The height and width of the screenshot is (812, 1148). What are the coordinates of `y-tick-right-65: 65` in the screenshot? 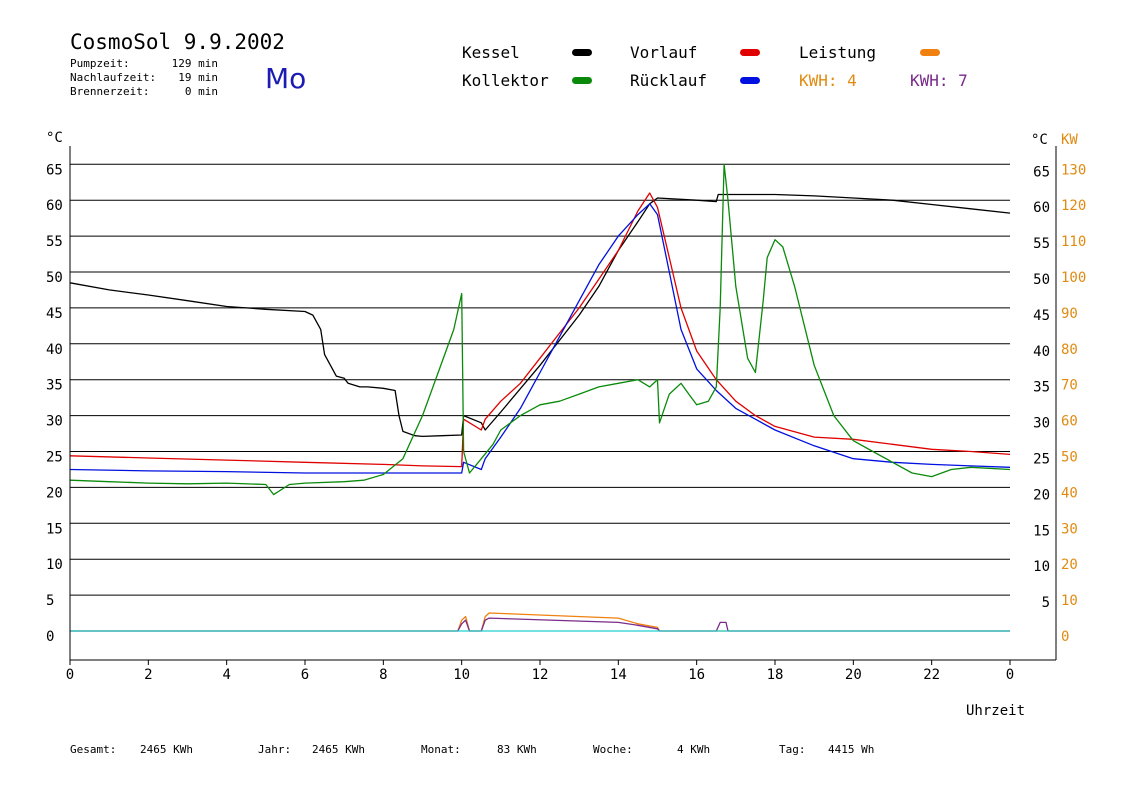 It's located at (1041, 172).